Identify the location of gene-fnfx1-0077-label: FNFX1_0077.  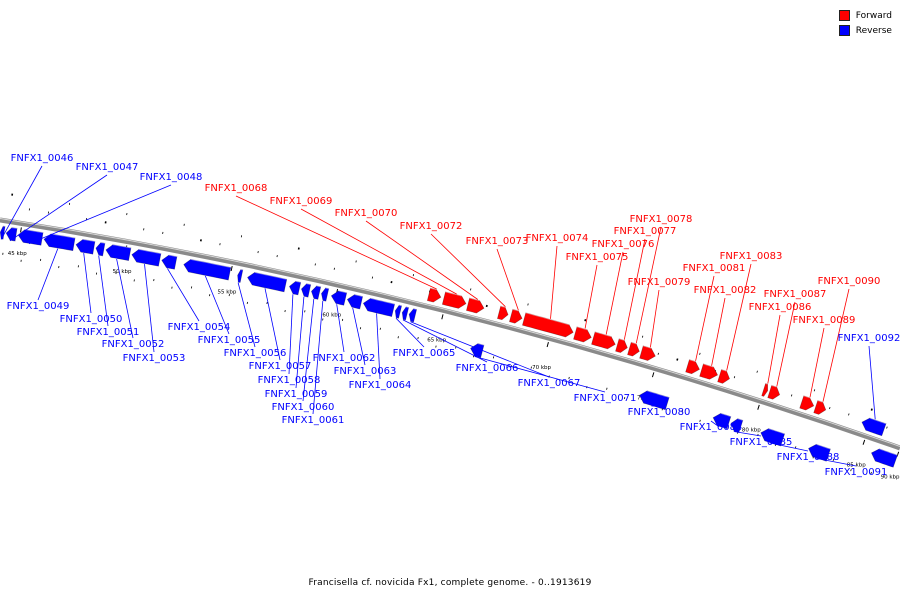
(645, 231).